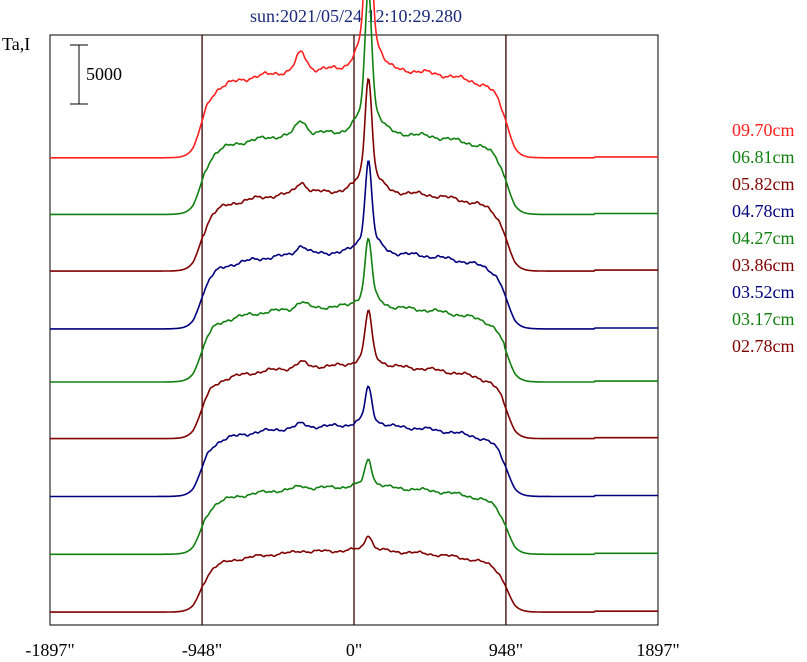  What do you see at coordinates (354, 574) in the screenshot?
I see `series-line-02.78cm` at bounding box center [354, 574].